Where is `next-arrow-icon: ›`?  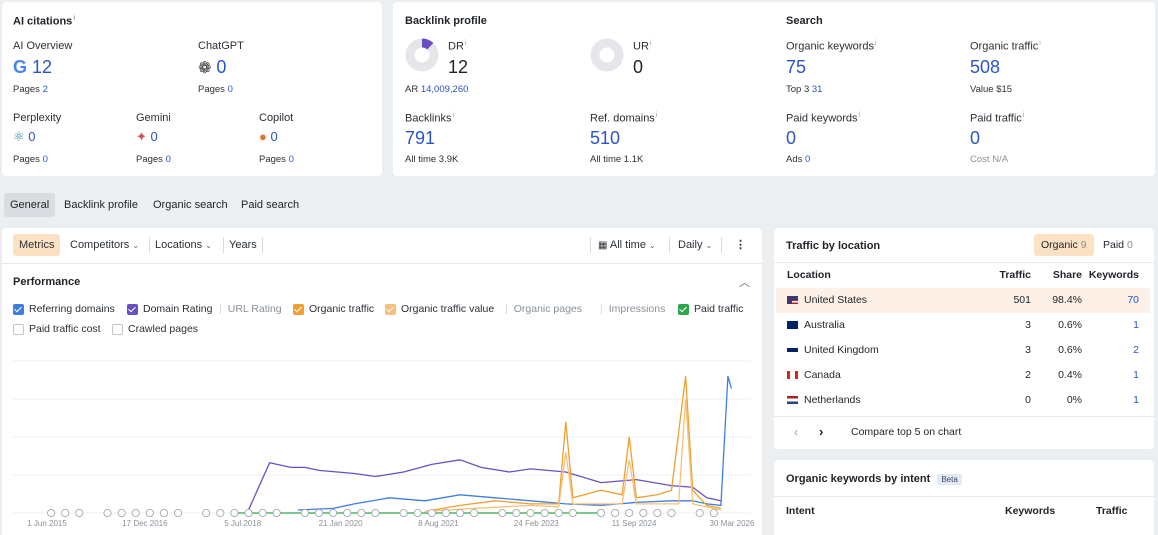
next-arrow-icon: › is located at coordinates (821, 431).